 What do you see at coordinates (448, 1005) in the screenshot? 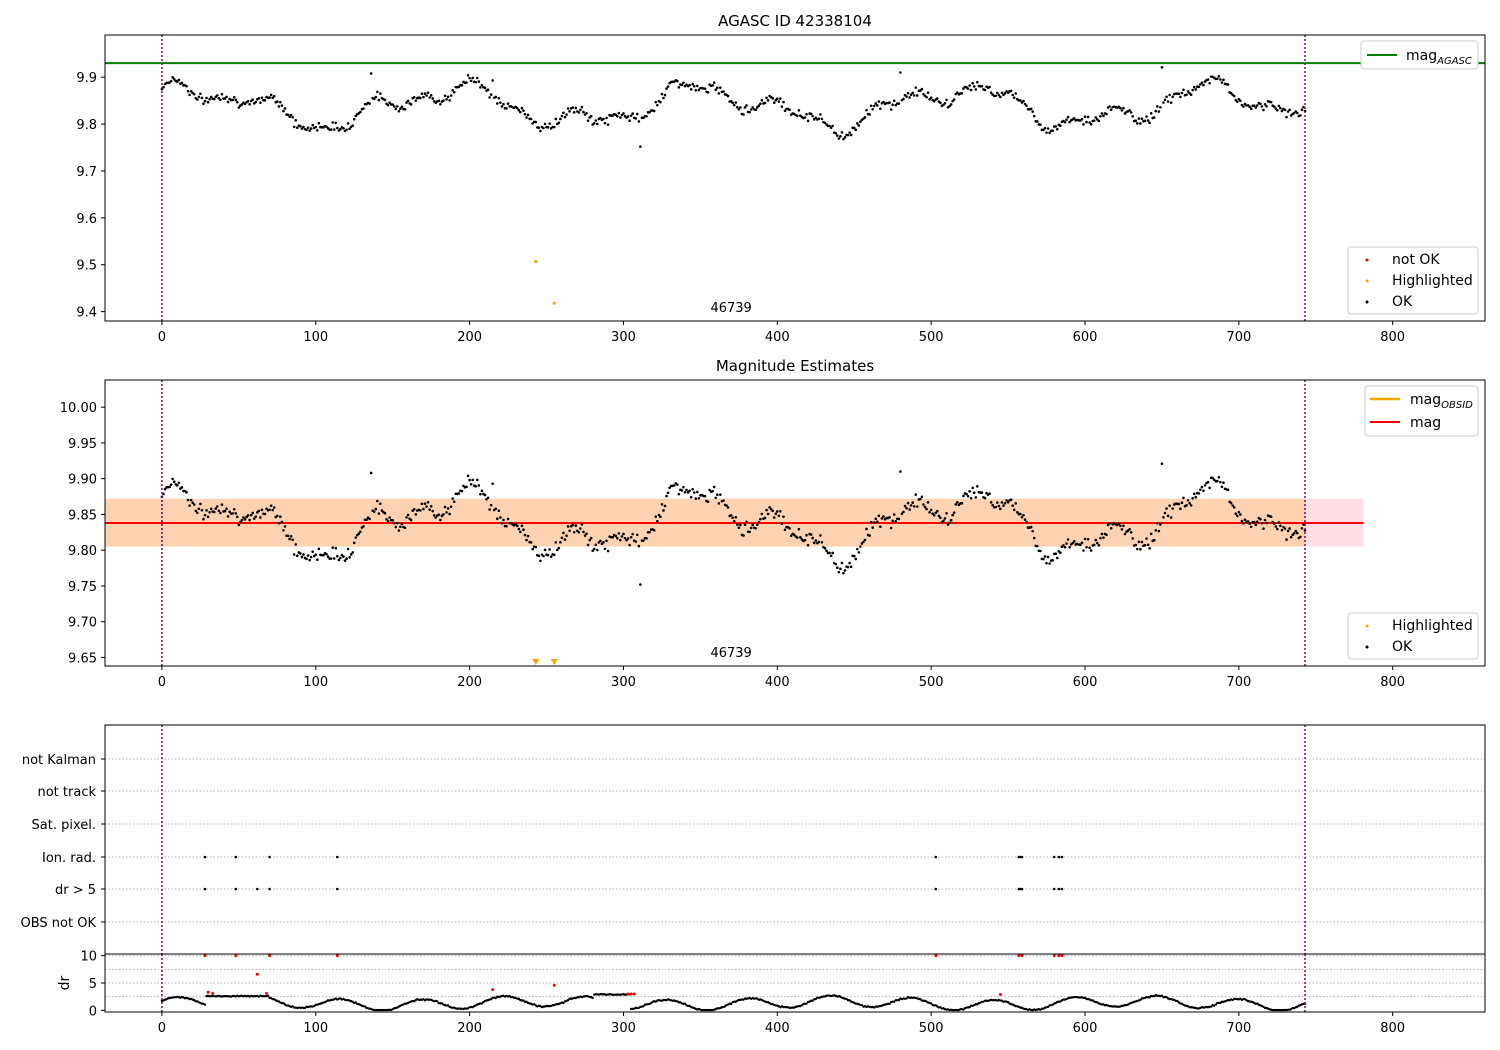
I see `dr-point` at bounding box center [448, 1005].